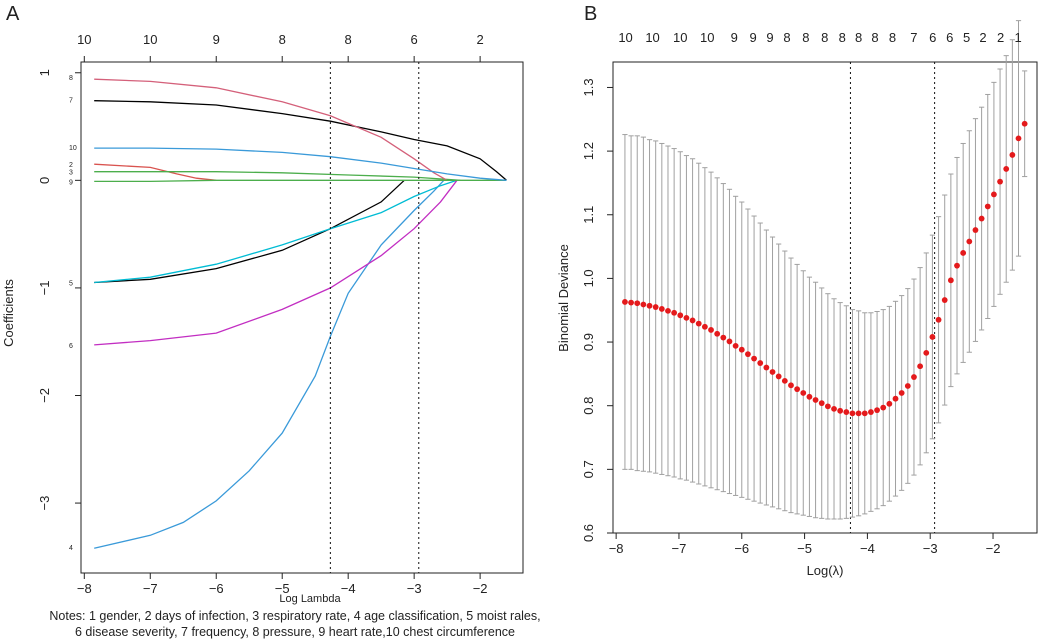 The width and height of the screenshot is (1052, 644). What do you see at coordinates (348, 588) in the screenshot?
I see `x-tick-label: −4` at bounding box center [348, 588].